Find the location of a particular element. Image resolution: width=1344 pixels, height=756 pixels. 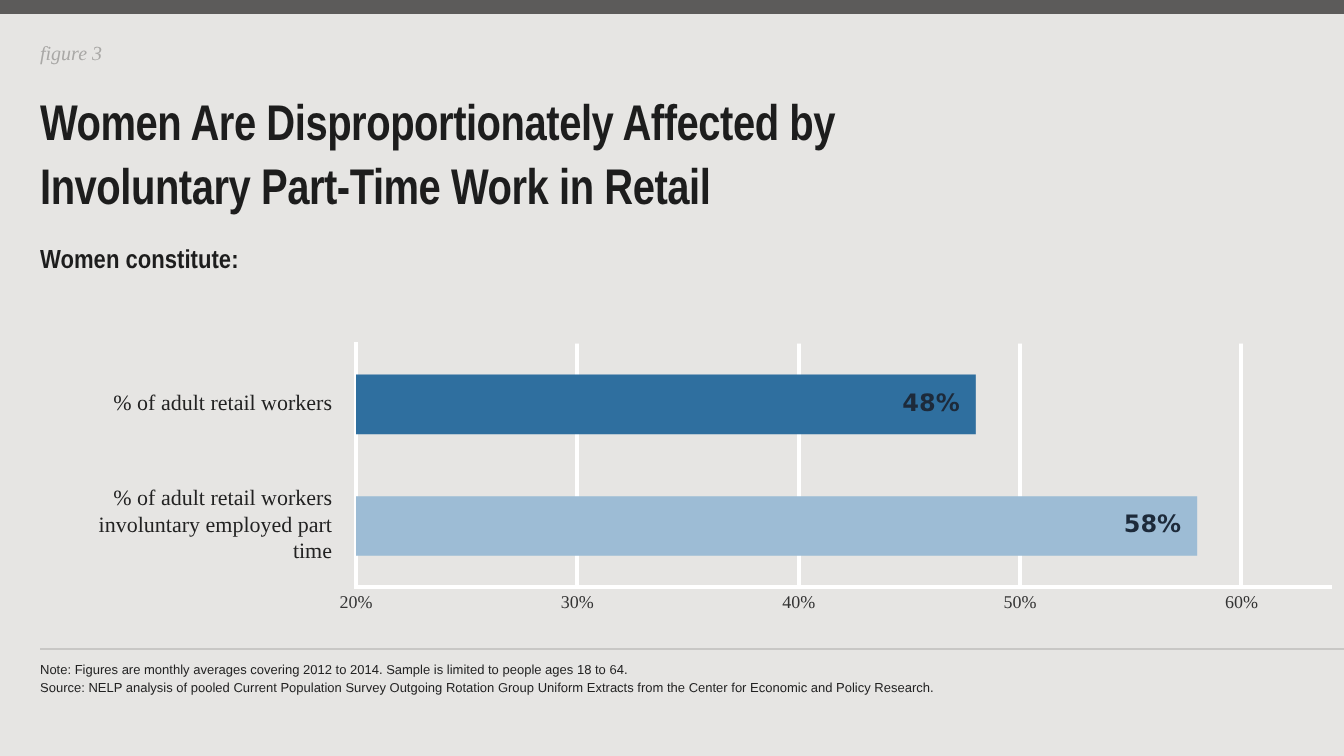

data-label: 58% is located at coordinates (1152, 524).